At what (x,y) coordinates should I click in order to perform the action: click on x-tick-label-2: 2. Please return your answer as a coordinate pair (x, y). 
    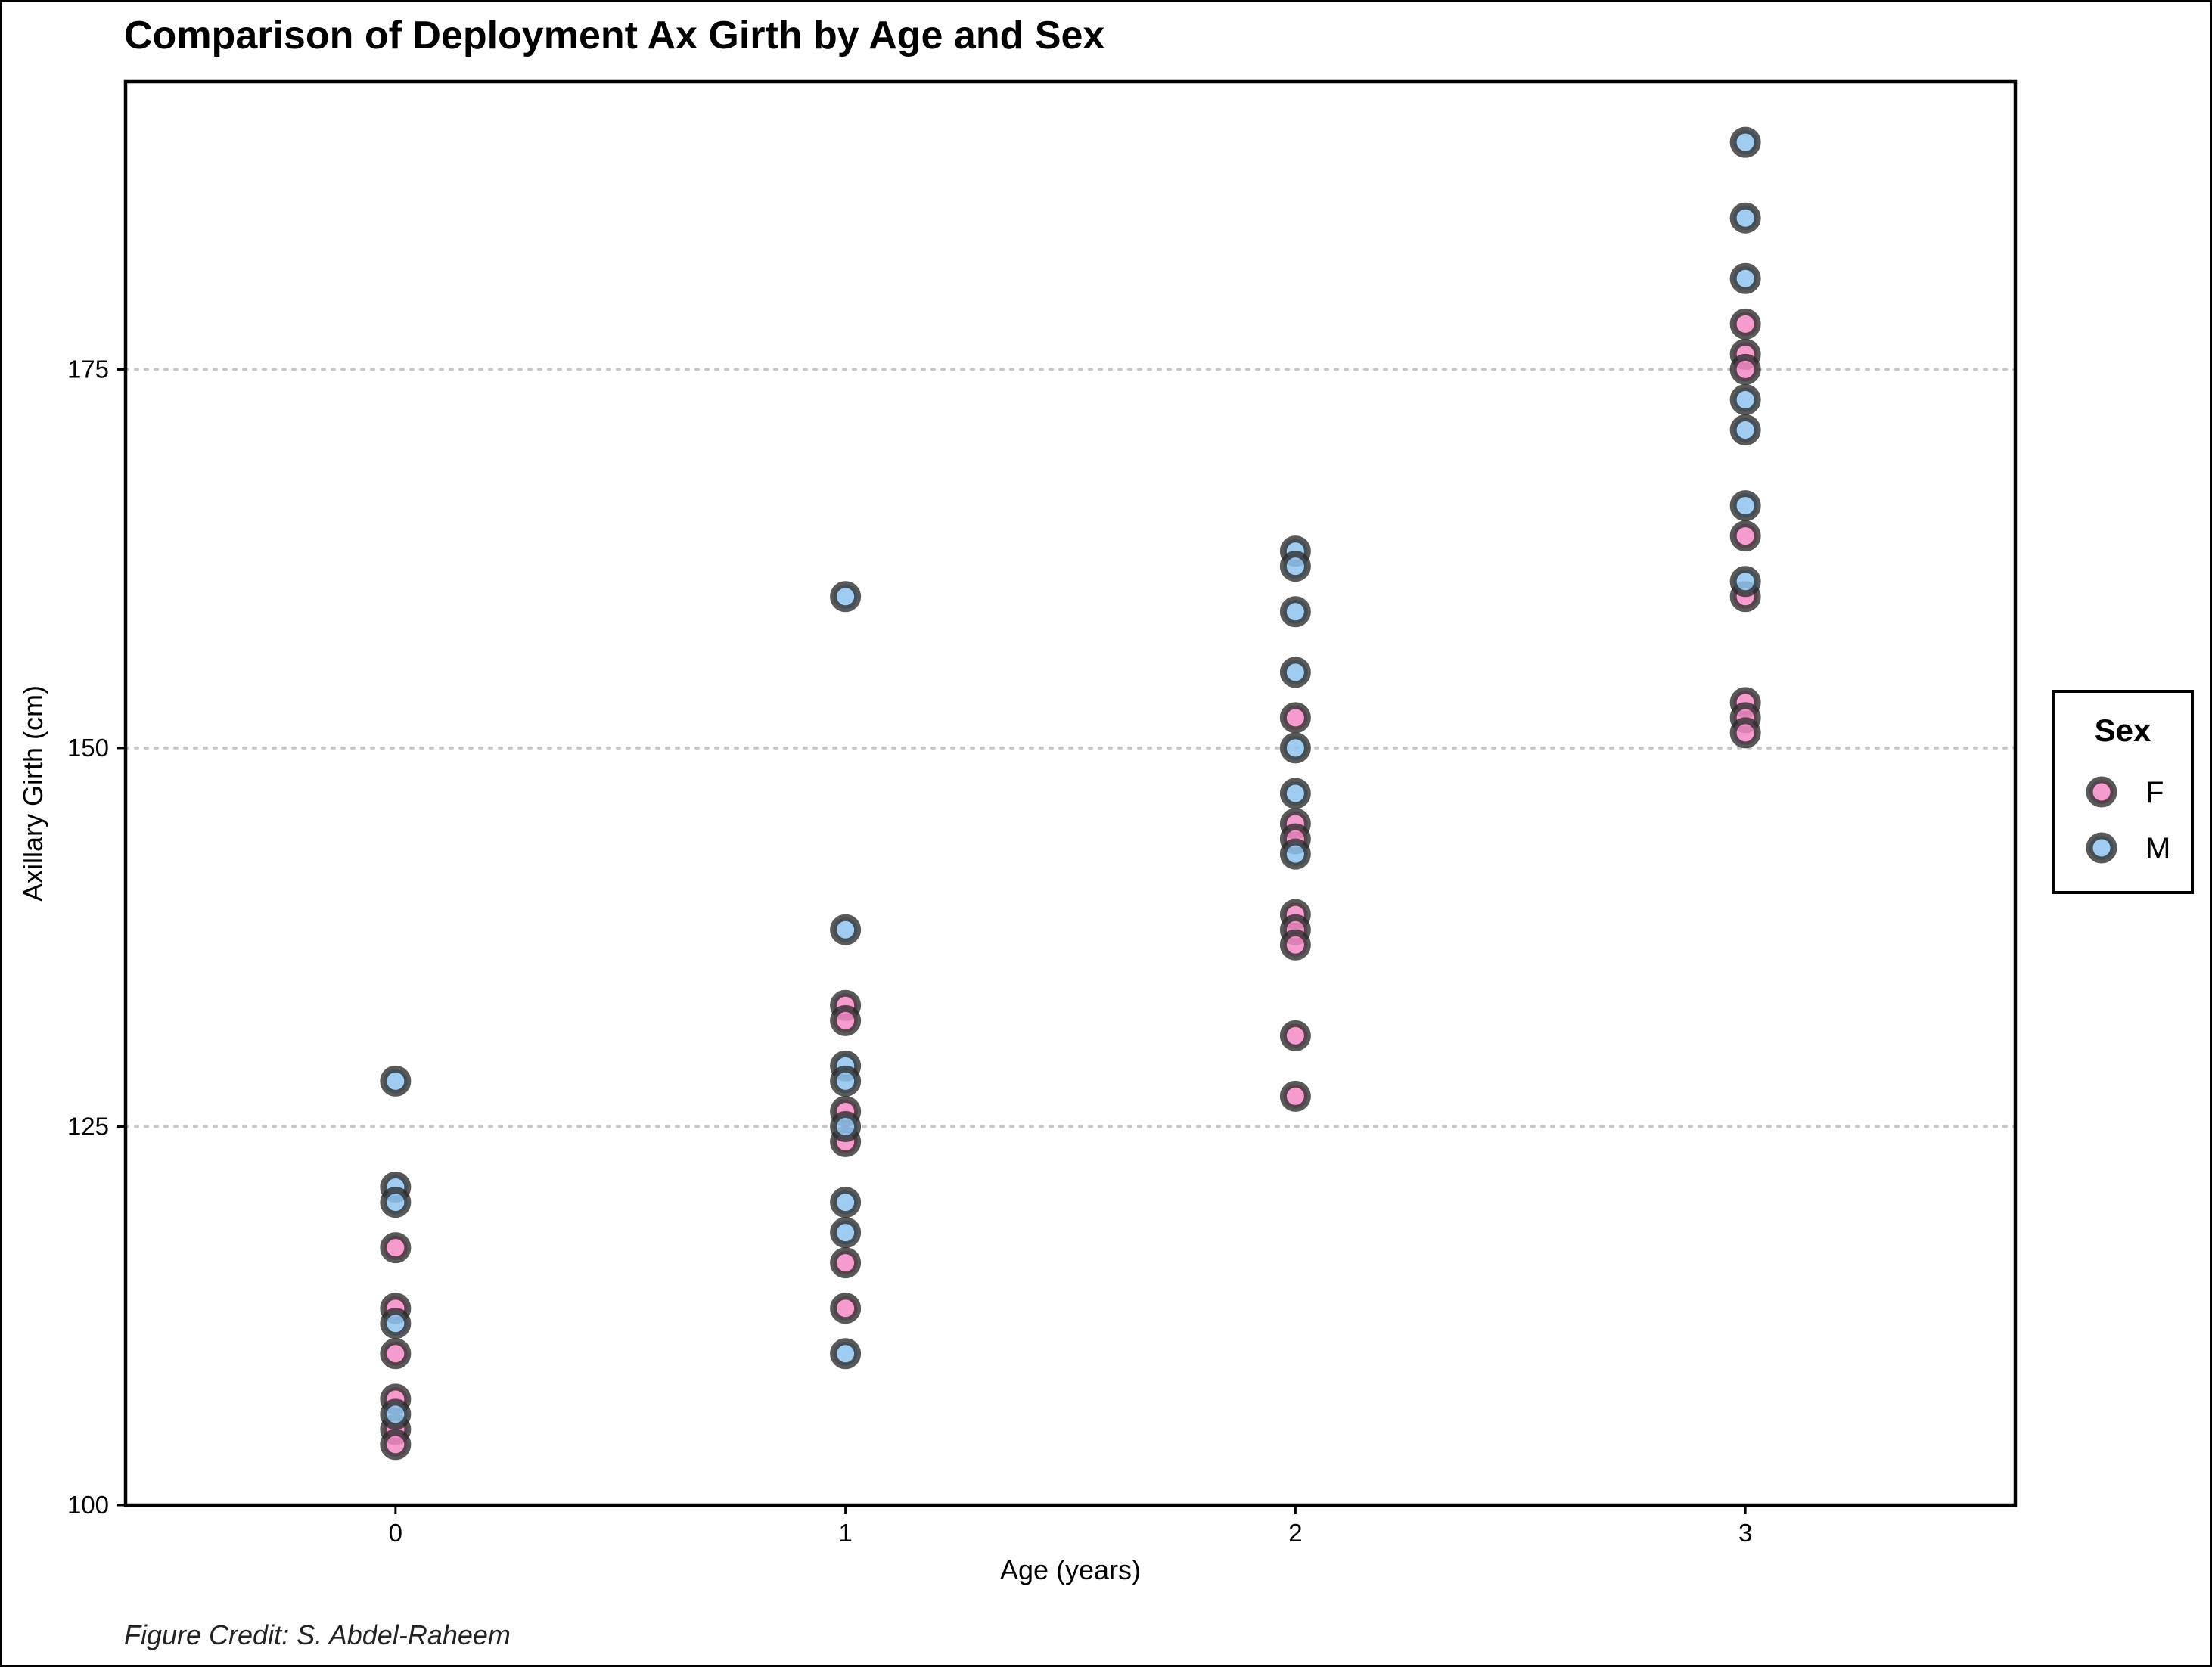
    Looking at the image, I should click on (1295, 1533).